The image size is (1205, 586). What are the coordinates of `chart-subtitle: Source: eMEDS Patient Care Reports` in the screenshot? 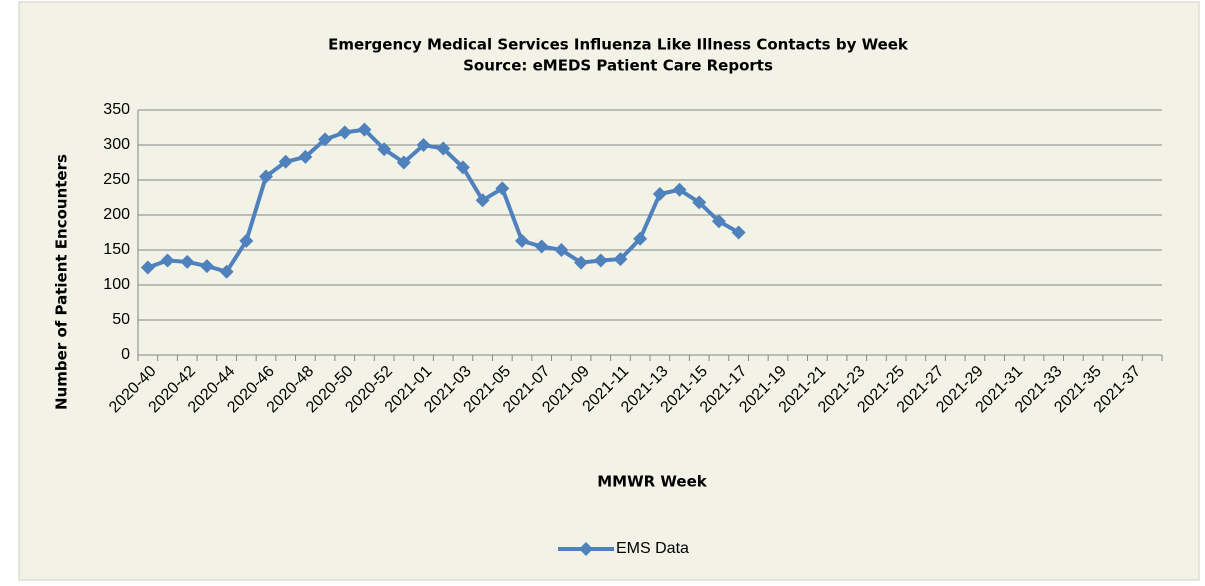 It's located at (618, 66).